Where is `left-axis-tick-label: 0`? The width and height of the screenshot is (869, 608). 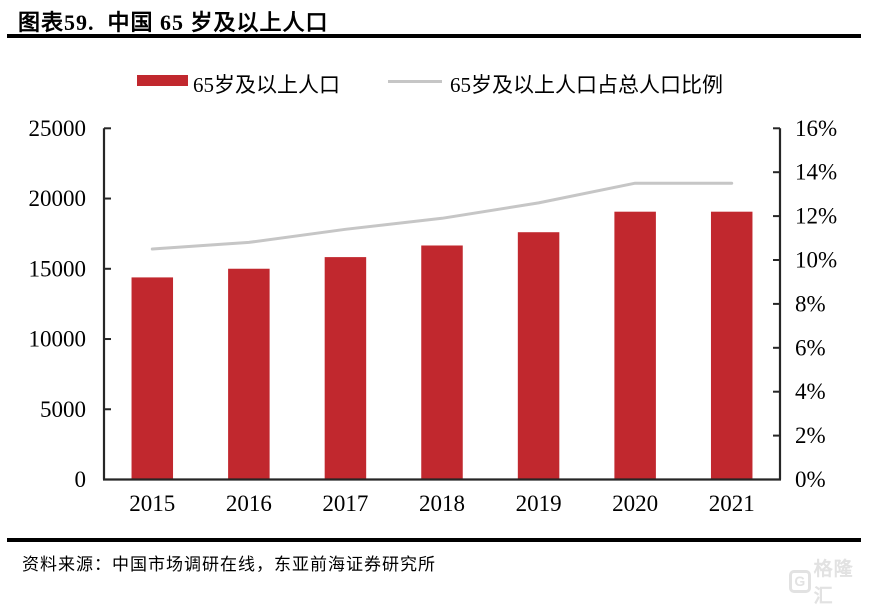
left-axis-tick-label: 0 is located at coordinates (81, 479).